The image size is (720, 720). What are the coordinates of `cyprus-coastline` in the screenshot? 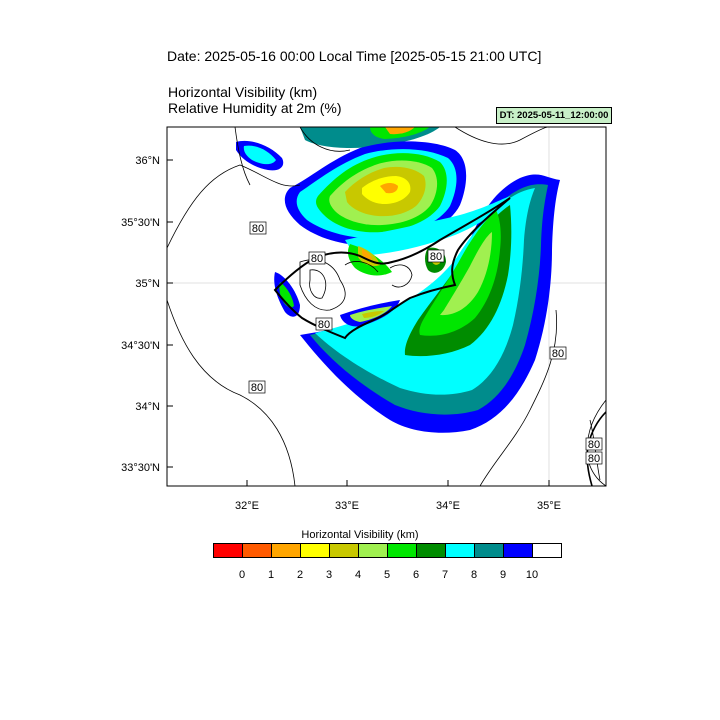 It's located at (392, 268).